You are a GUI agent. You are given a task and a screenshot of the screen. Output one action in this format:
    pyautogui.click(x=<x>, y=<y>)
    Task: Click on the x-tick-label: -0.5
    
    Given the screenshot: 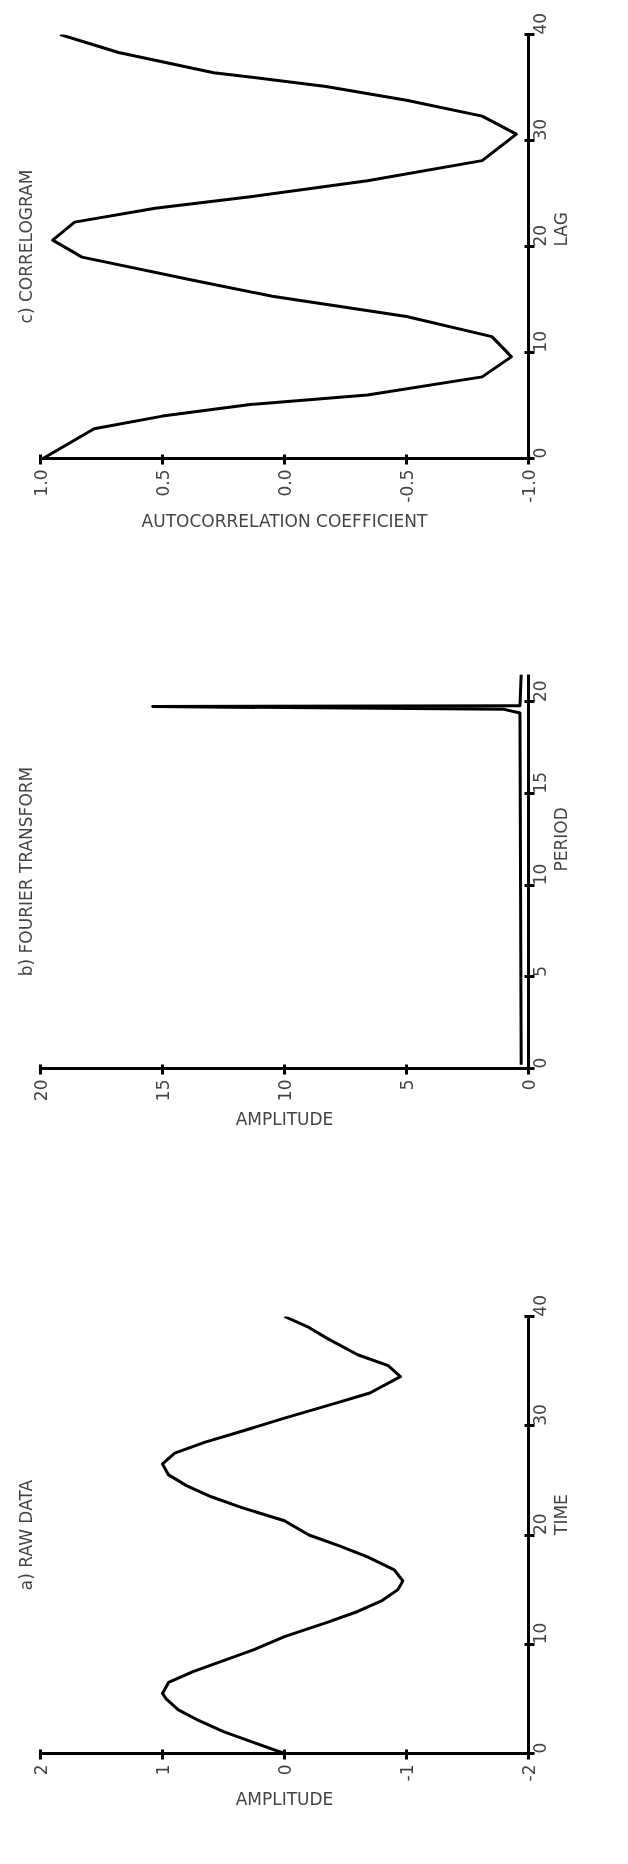 What is the action you would take?
    pyautogui.click(x=407, y=486)
    